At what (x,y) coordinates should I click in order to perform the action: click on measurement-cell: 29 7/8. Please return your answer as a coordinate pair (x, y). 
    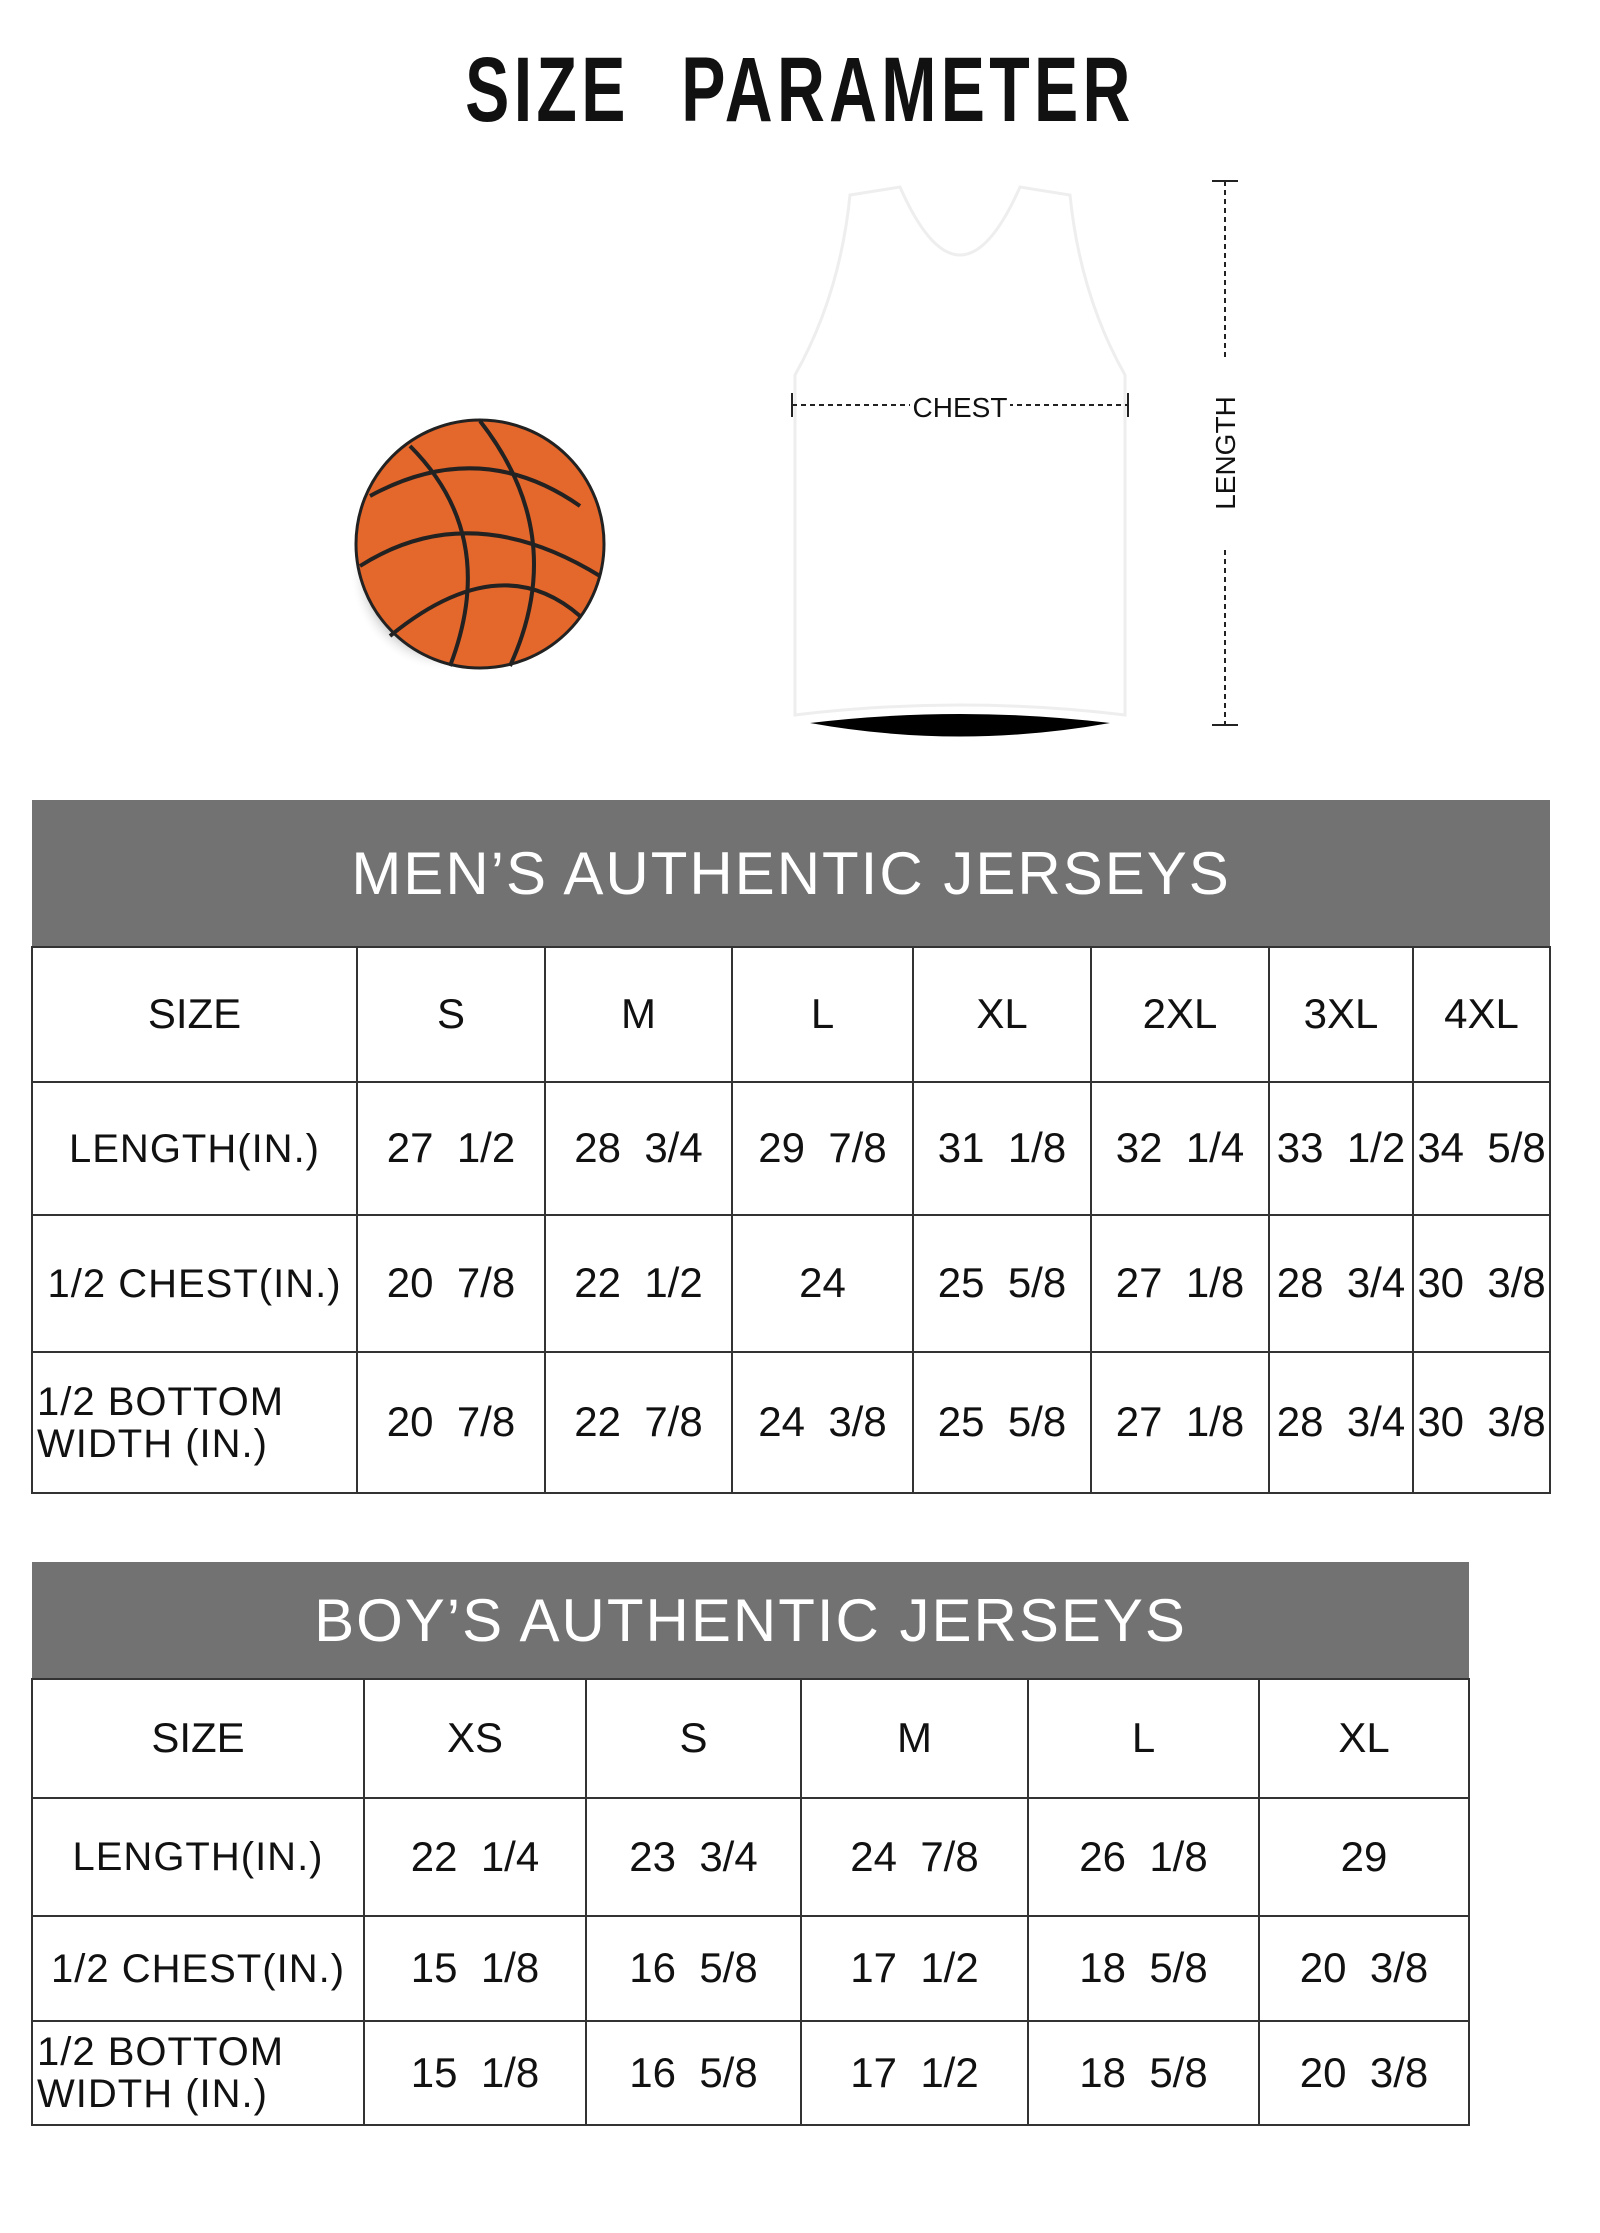
    Looking at the image, I should click on (822, 1148).